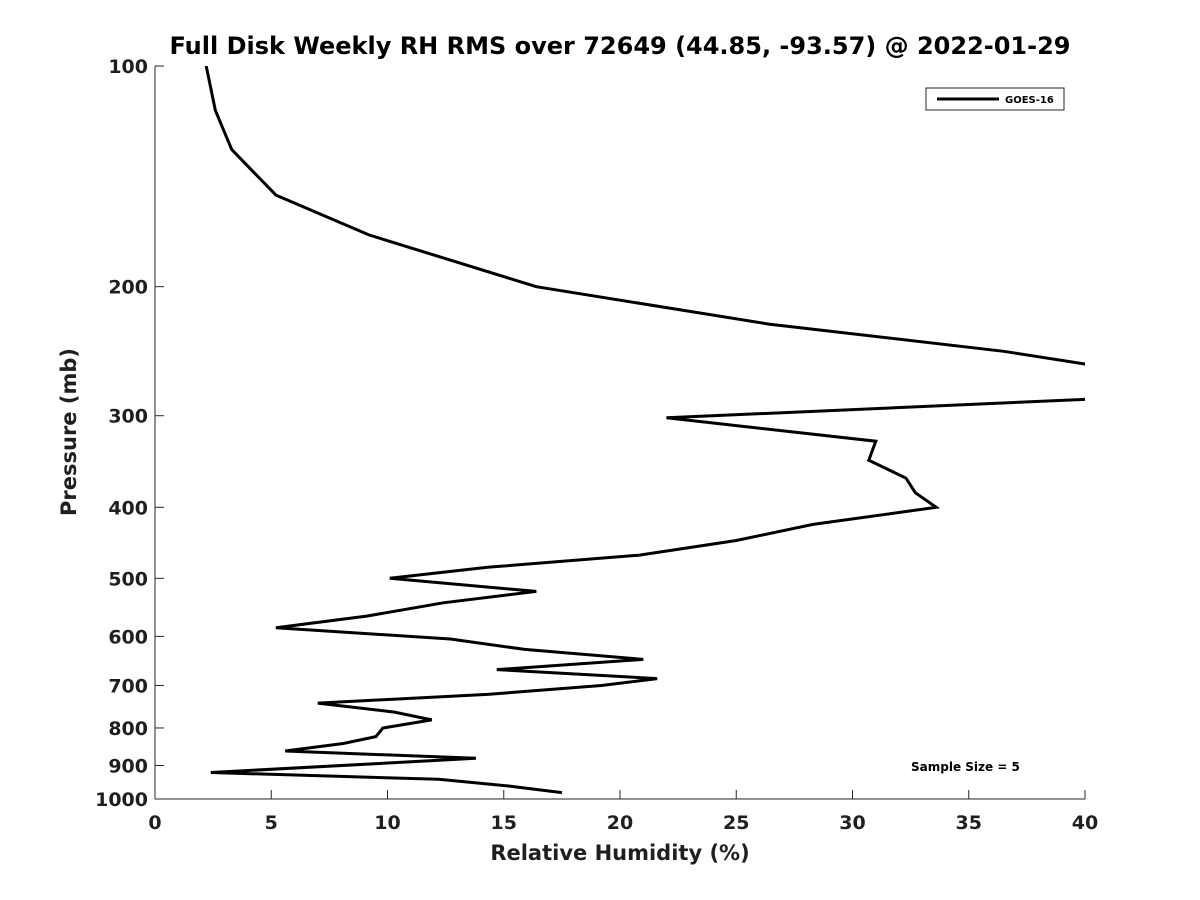  Describe the element at coordinates (271, 823) in the screenshot. I see `x-tick-label: 5` at that location.